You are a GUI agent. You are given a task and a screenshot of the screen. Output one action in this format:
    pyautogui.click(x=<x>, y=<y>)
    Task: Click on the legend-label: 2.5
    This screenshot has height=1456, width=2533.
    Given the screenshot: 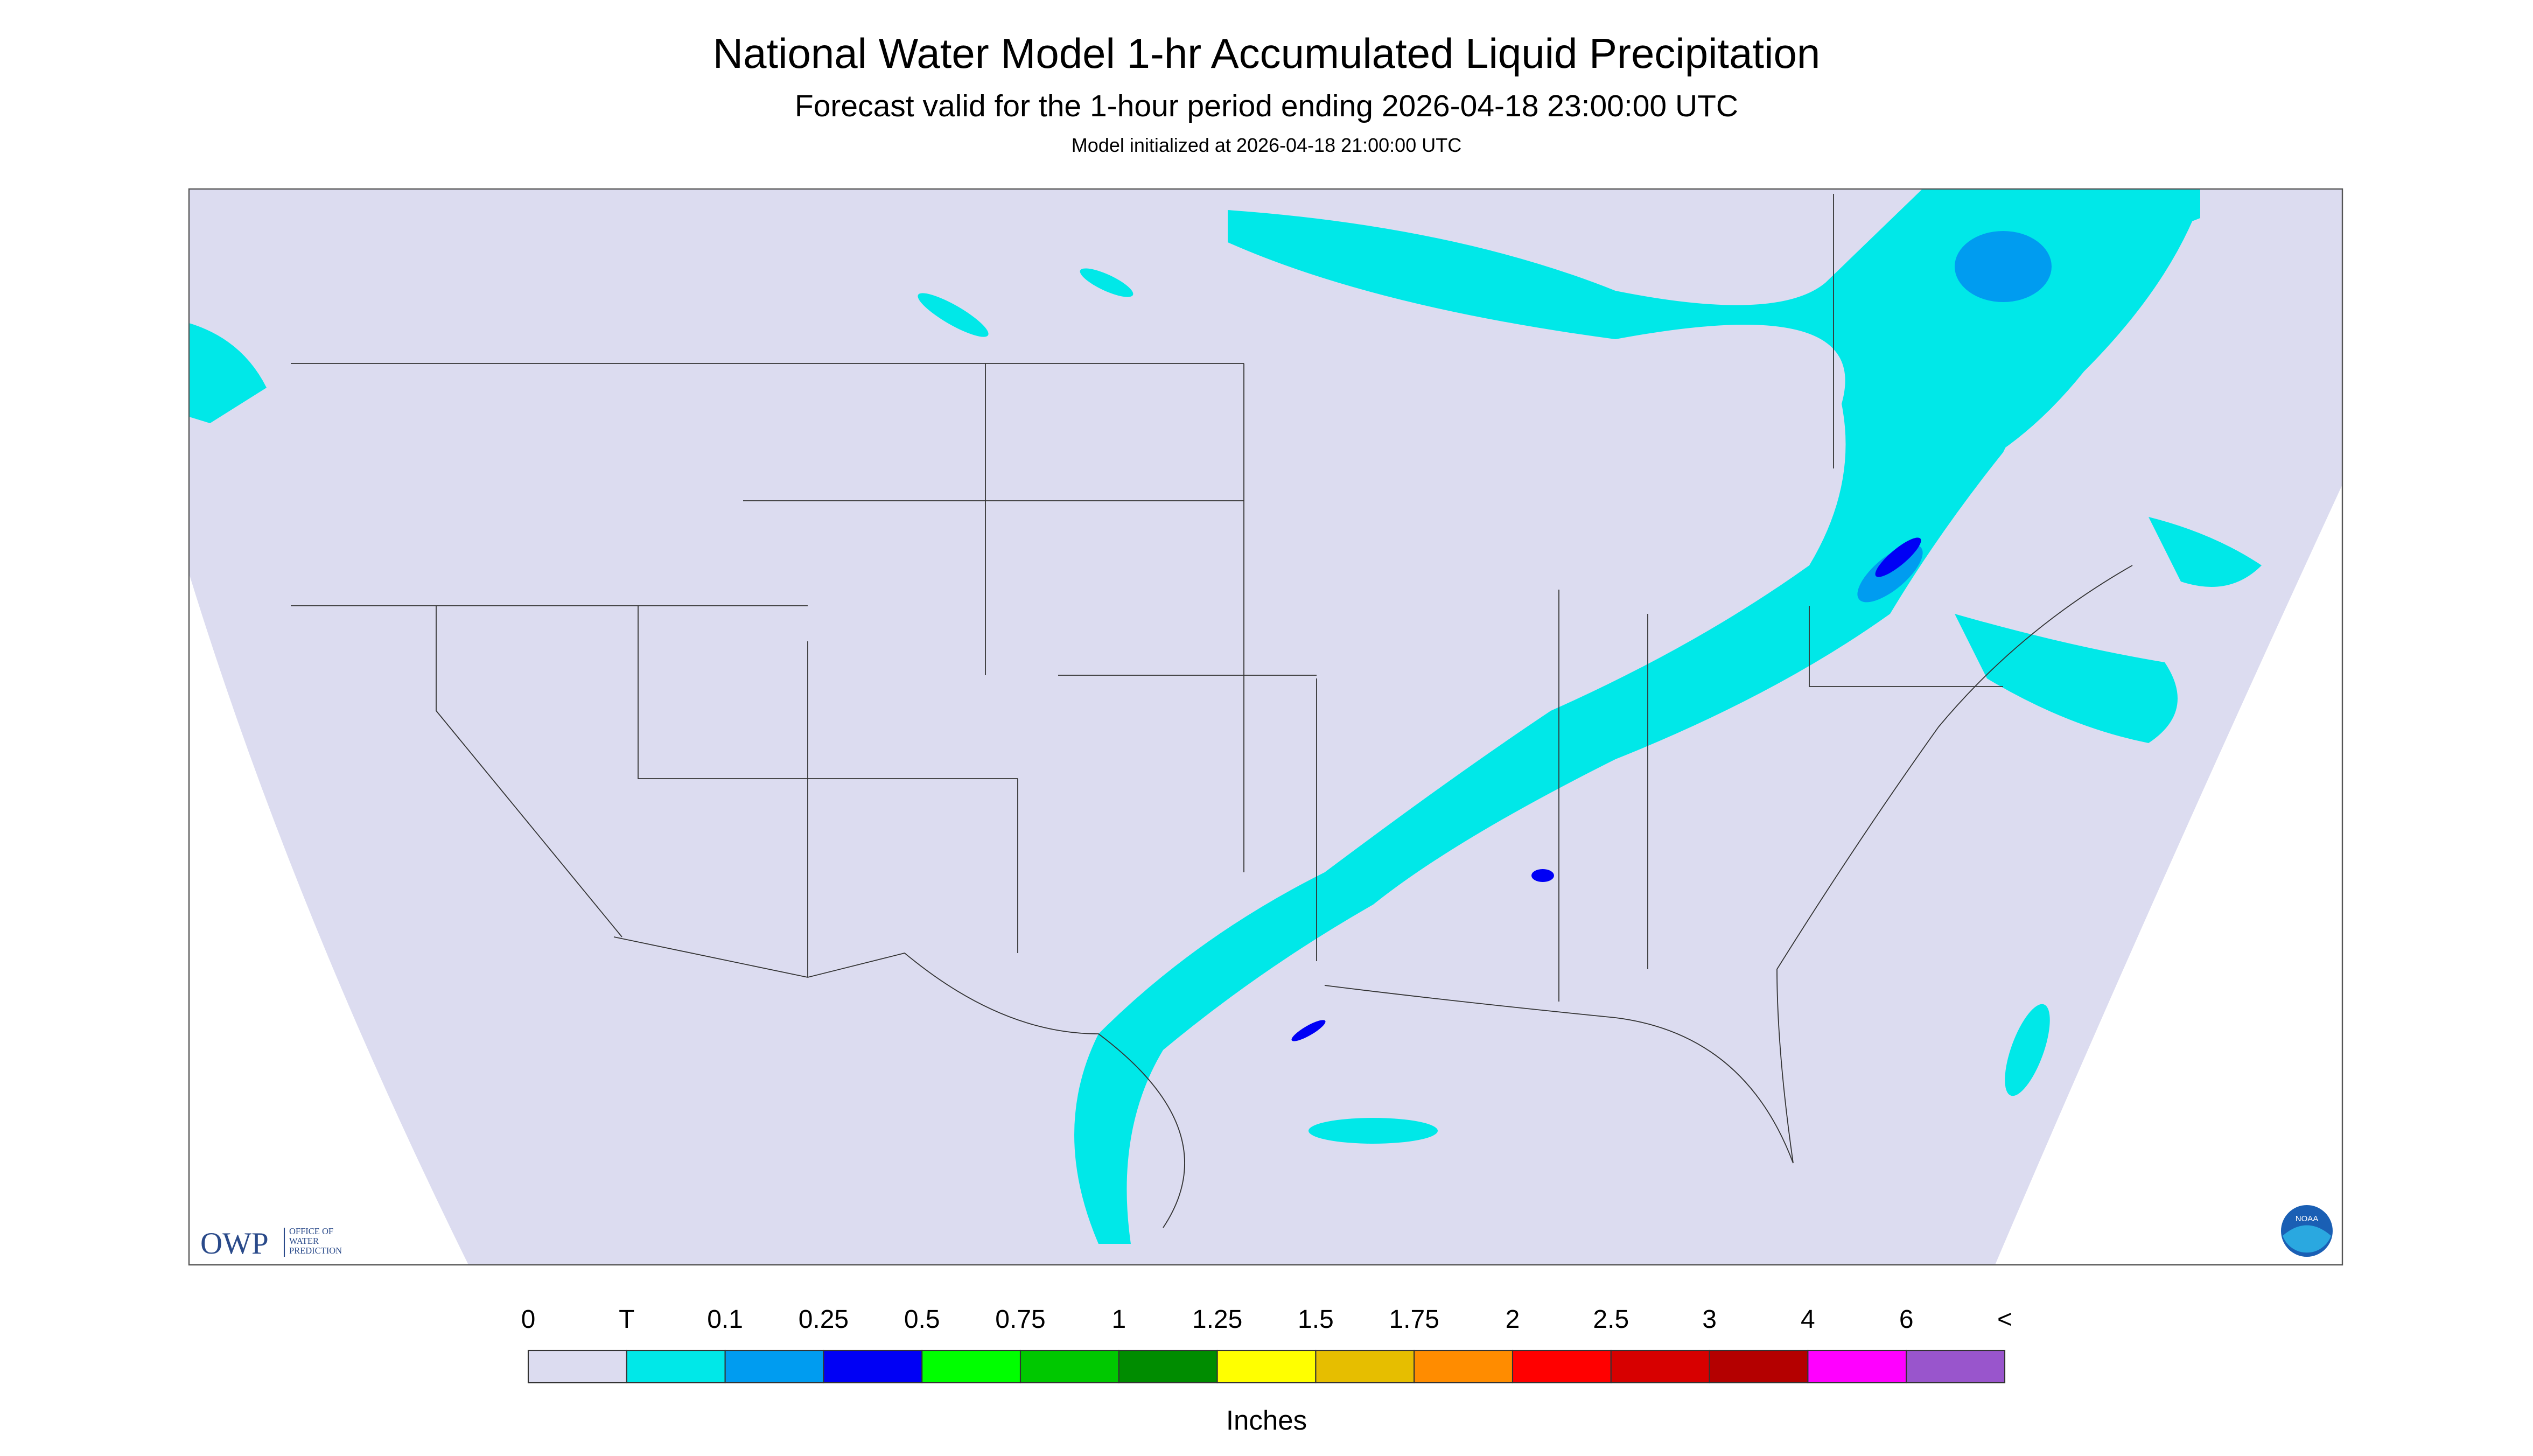 What is the action you would take?
    pyautogui.click(x=1611, y=1319)
    